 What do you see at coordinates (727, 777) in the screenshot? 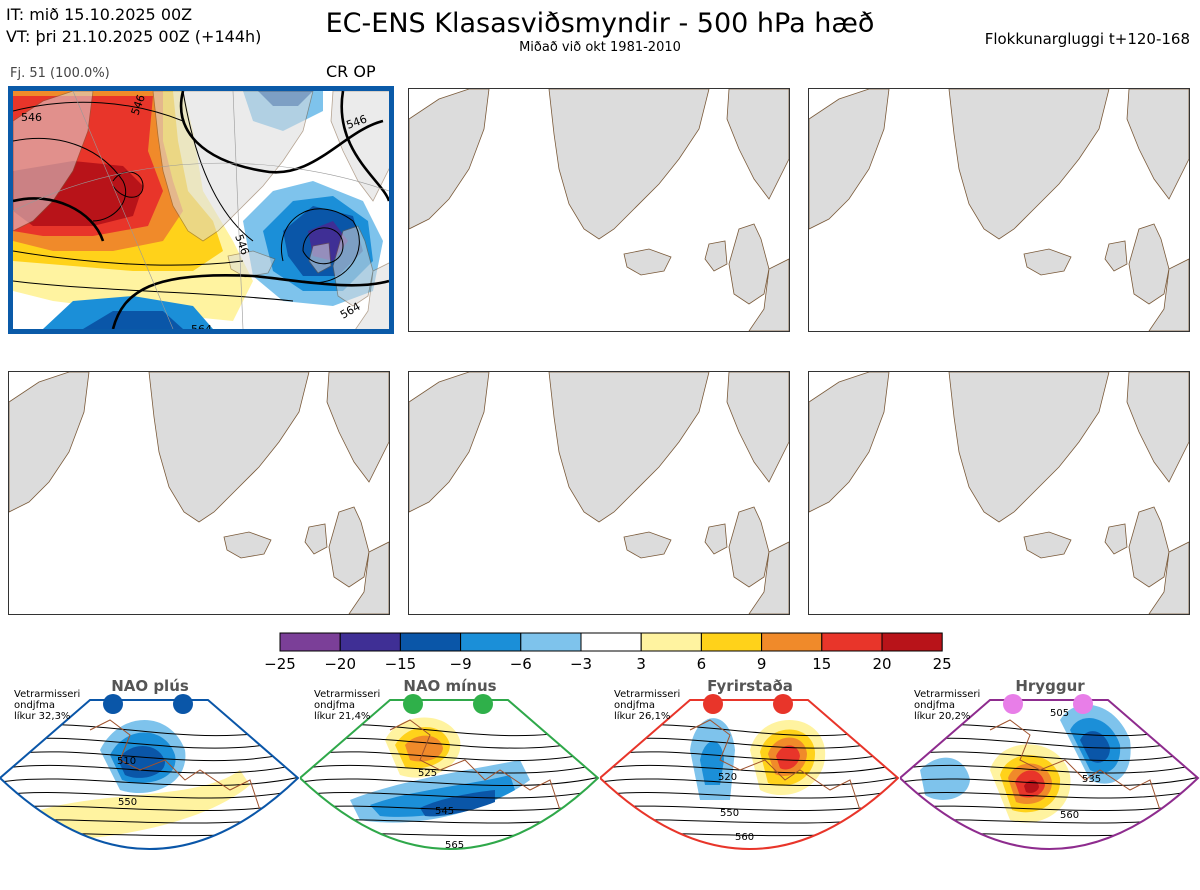
I see `contour-label: 520` at bounding box center [727, 777].